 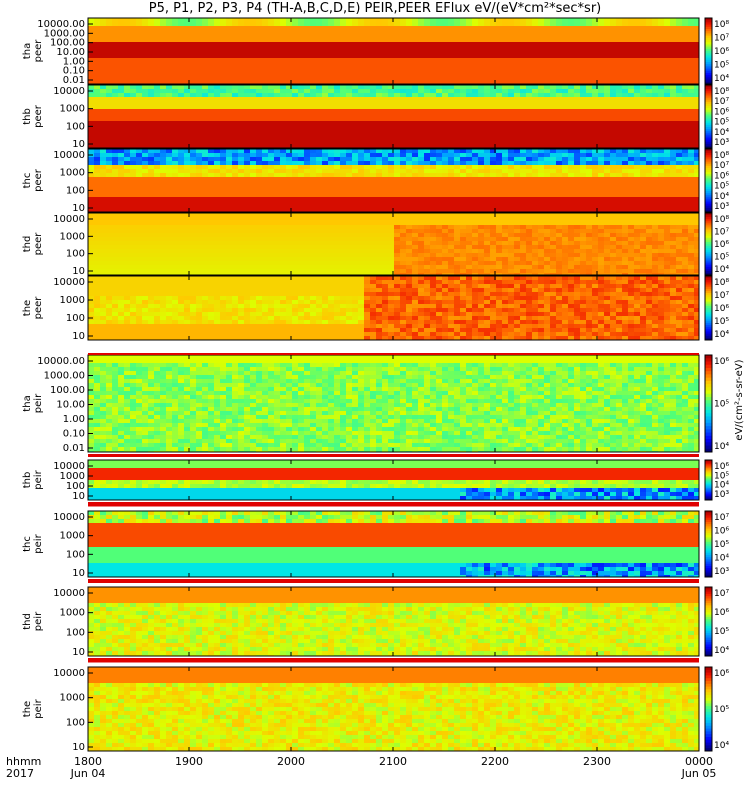 I want to click on y-tick-label: 10000.00, so click(x=61, y=24).